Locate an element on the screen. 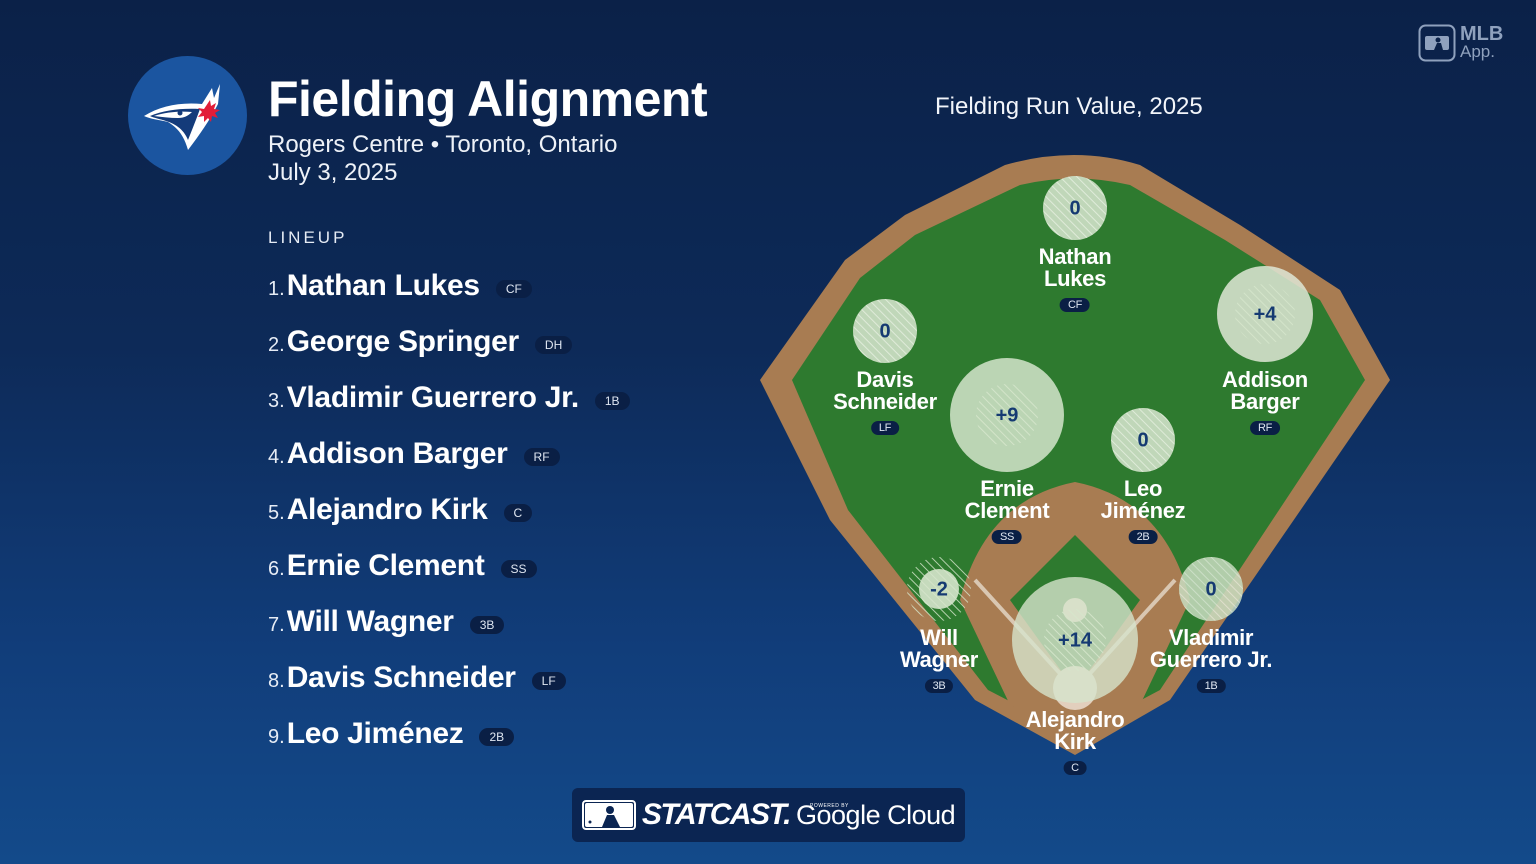 Image resolution: width=1536 pixels, height=864 pixels. page-title: Fielding Alignment is located at coordinates (488, 99).